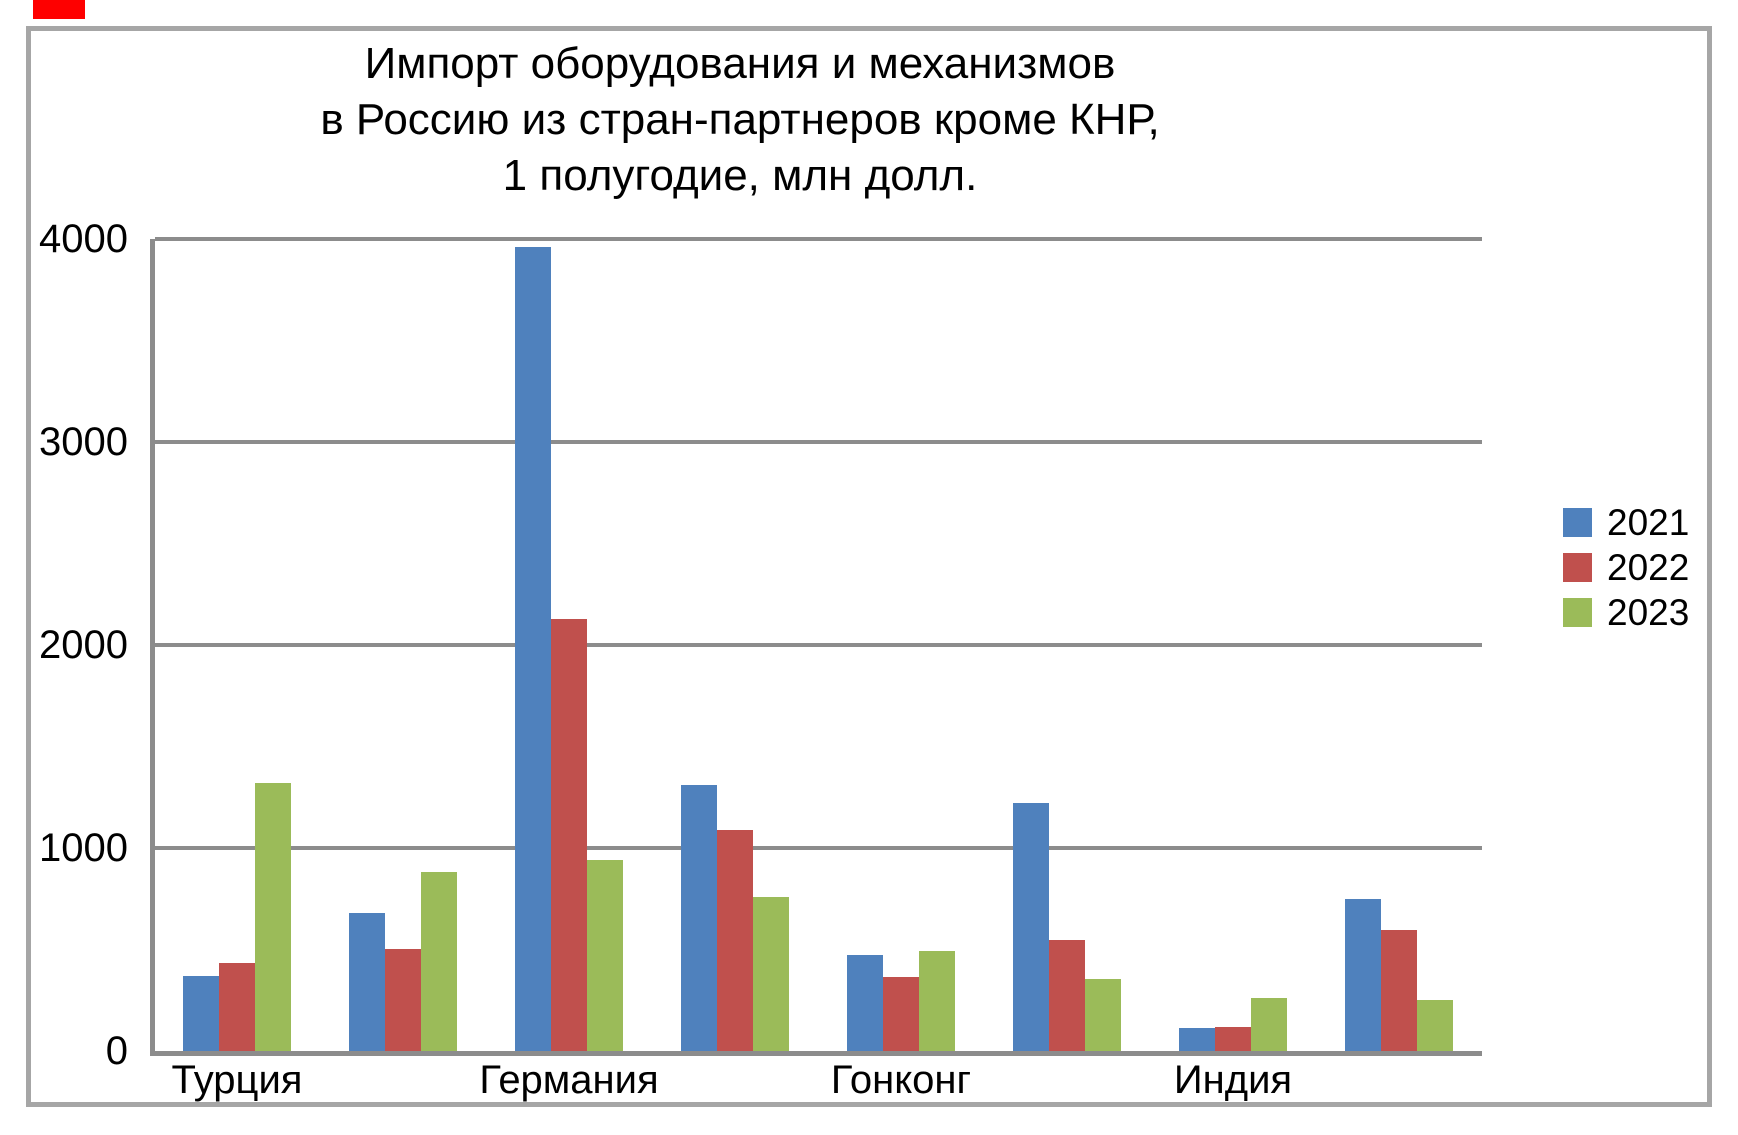  Describe the element at coordinates (83, 239) in the screenshot. I see `y-tick-label-4000: 4000` at that location.